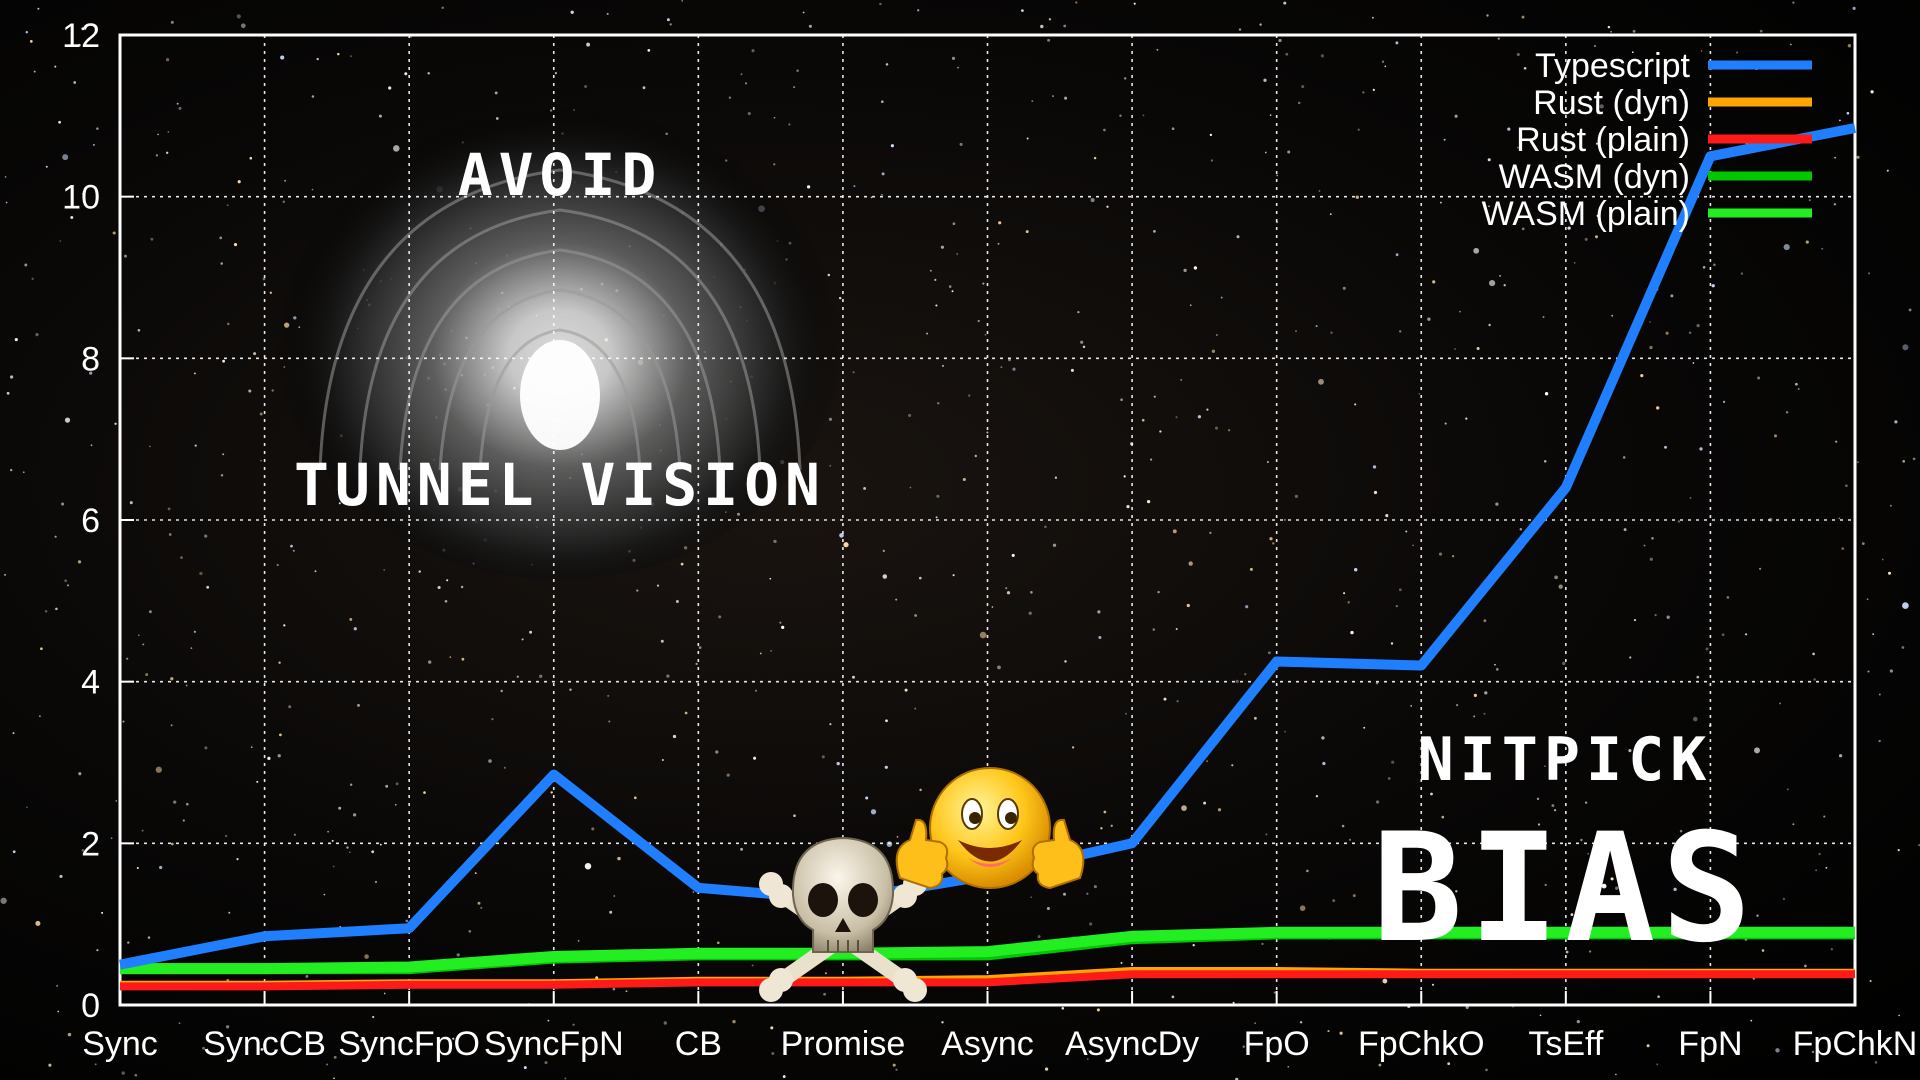 The image size is (1920, 1080). I want to click on x-tick-label: TsEff, so click(1566, 1044).